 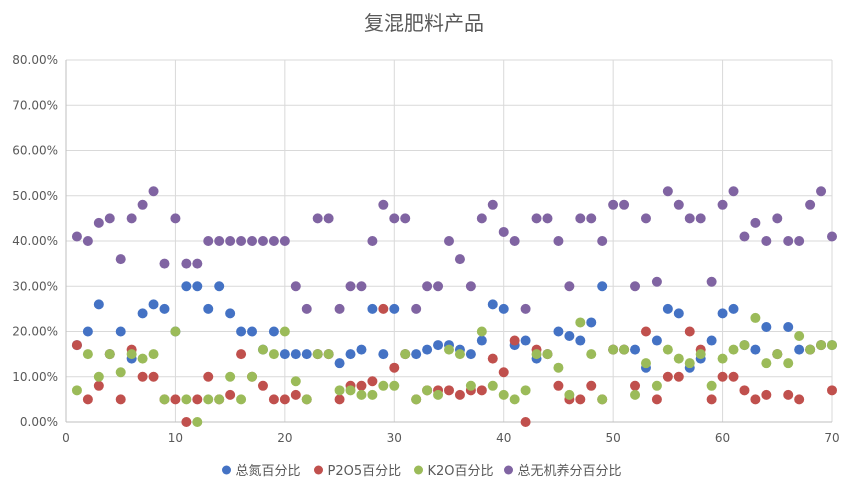 What do you see at coordinates (35, 286) in the screenshot?
I see `y-tick-label: 30.00%` at bounding box center [35, 286].